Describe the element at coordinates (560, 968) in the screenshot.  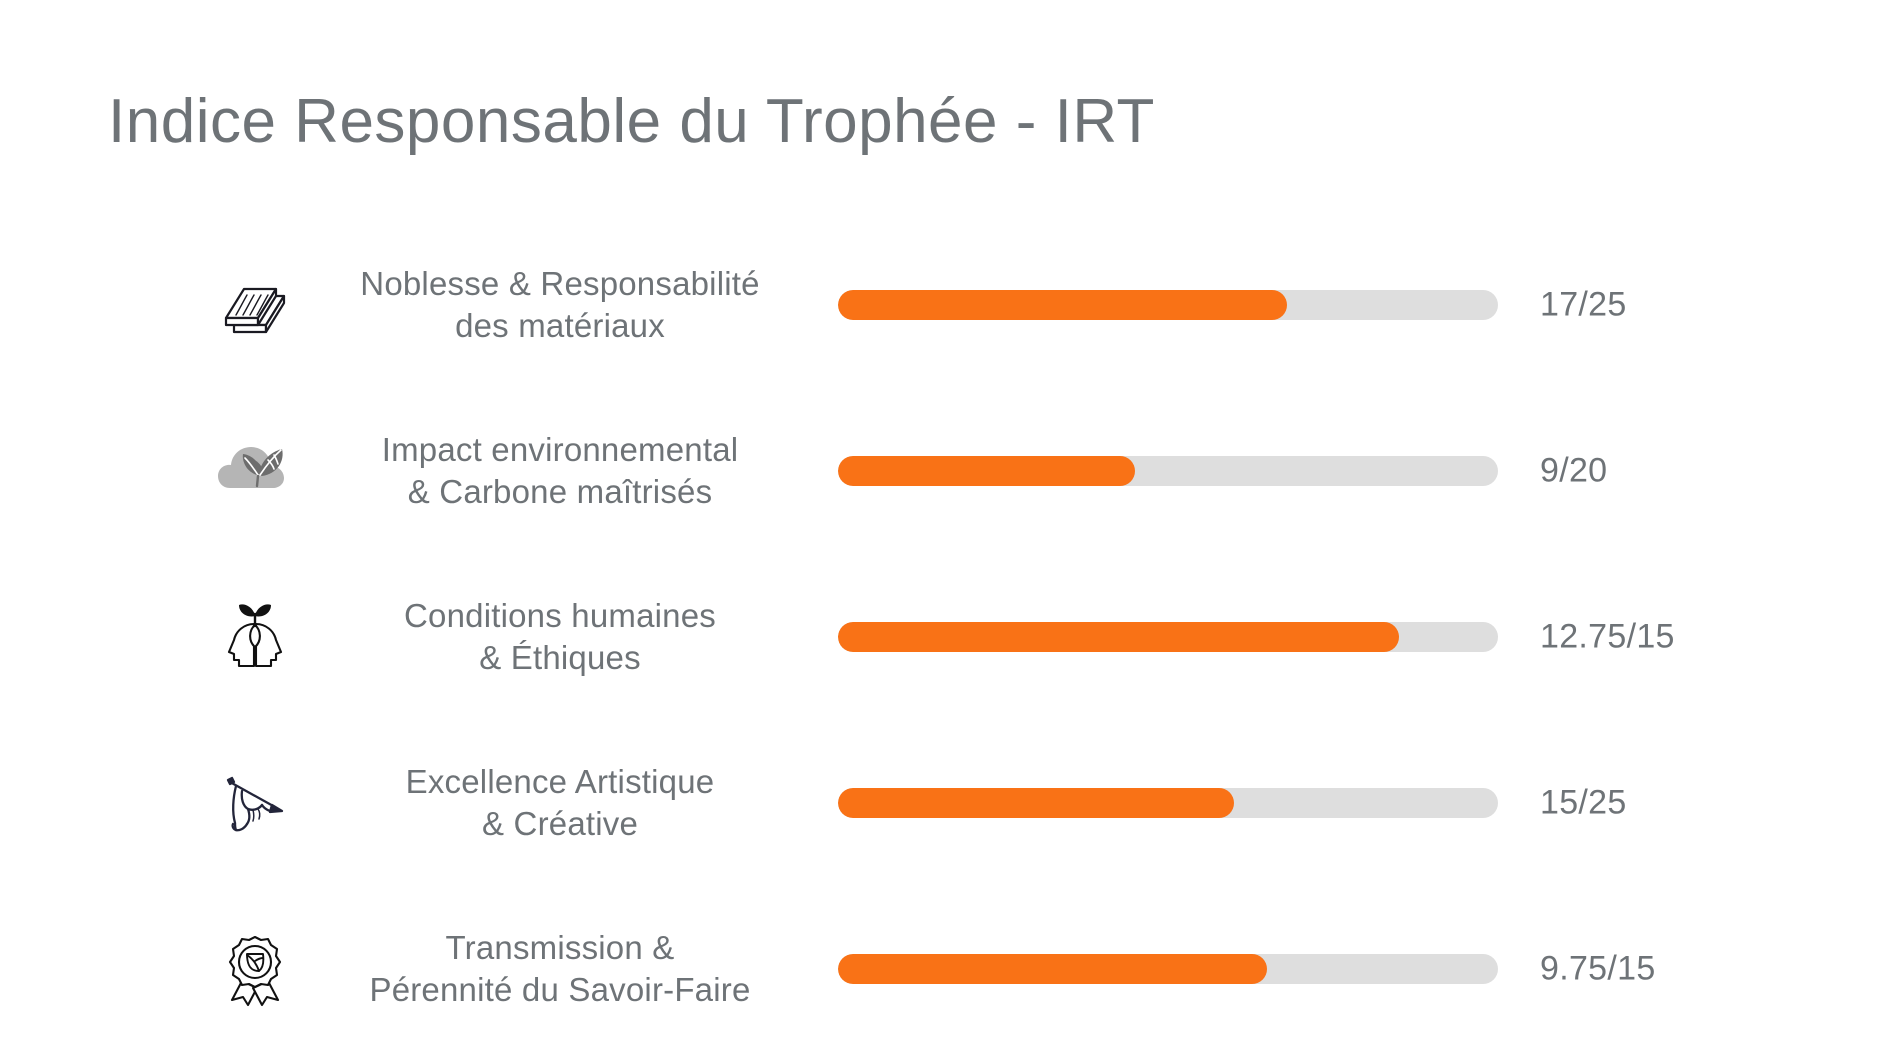
I see `criterion-label: Transmission & Pérennité du Savoir-Faire` at that location.